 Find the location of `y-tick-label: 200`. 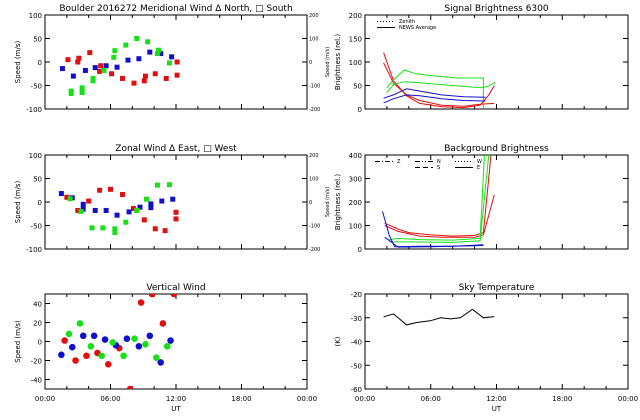

y-tick-label: 200 is located at coordinates (355, 16).